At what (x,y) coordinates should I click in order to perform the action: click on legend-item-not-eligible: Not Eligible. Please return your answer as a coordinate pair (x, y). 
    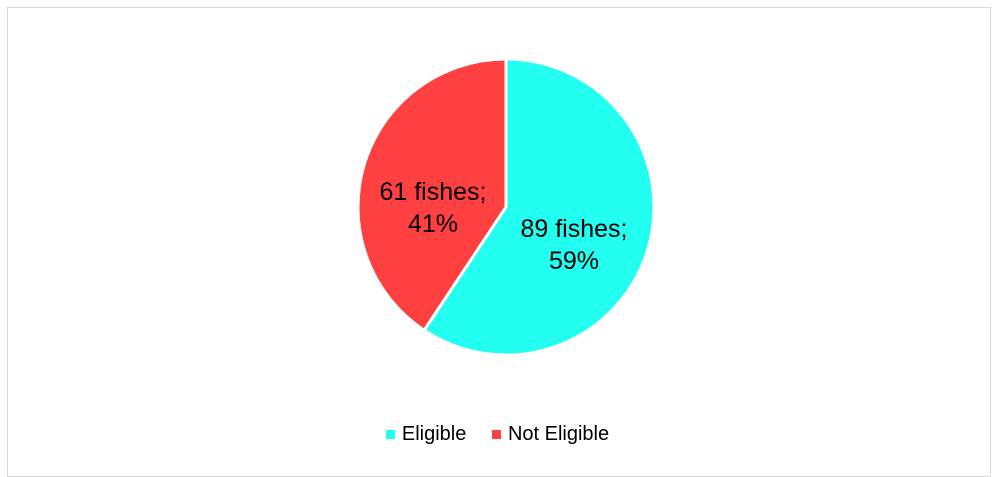
    Looking at the image, I should click on (550, 434).